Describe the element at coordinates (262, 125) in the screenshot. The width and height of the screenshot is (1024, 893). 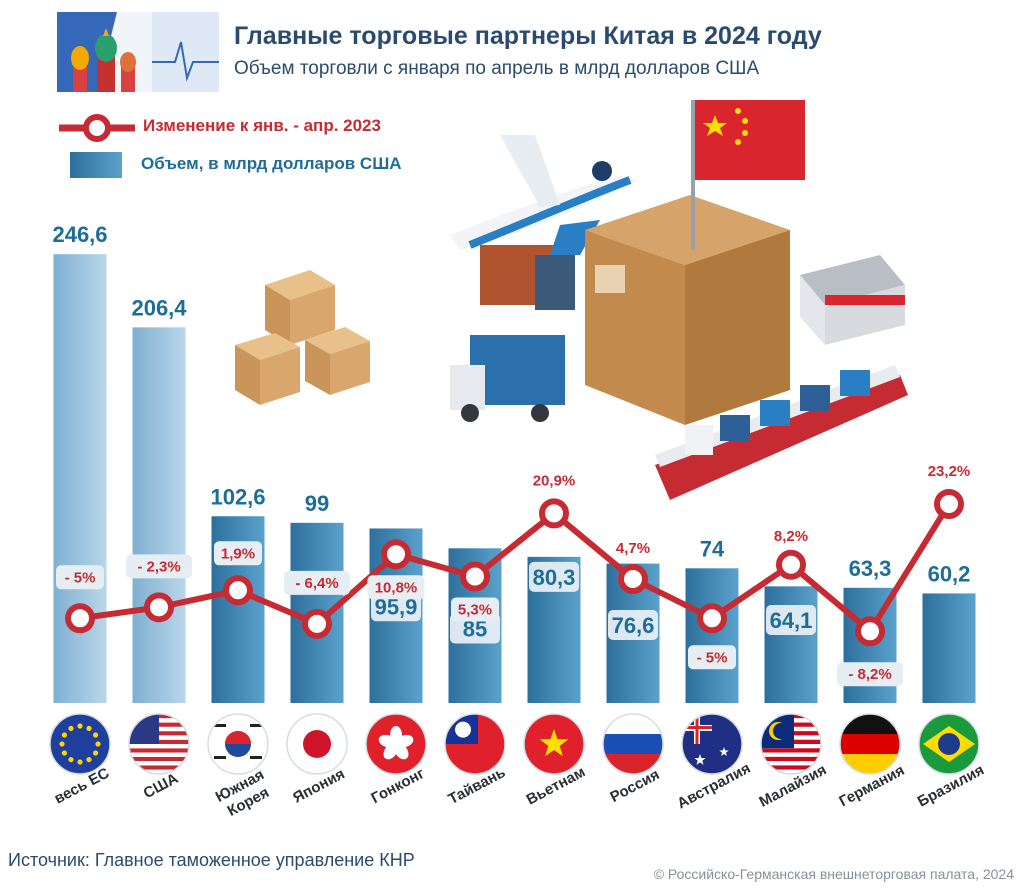
I see `legend-line-label: Изменение к янв. - апр. 2023` at that location.